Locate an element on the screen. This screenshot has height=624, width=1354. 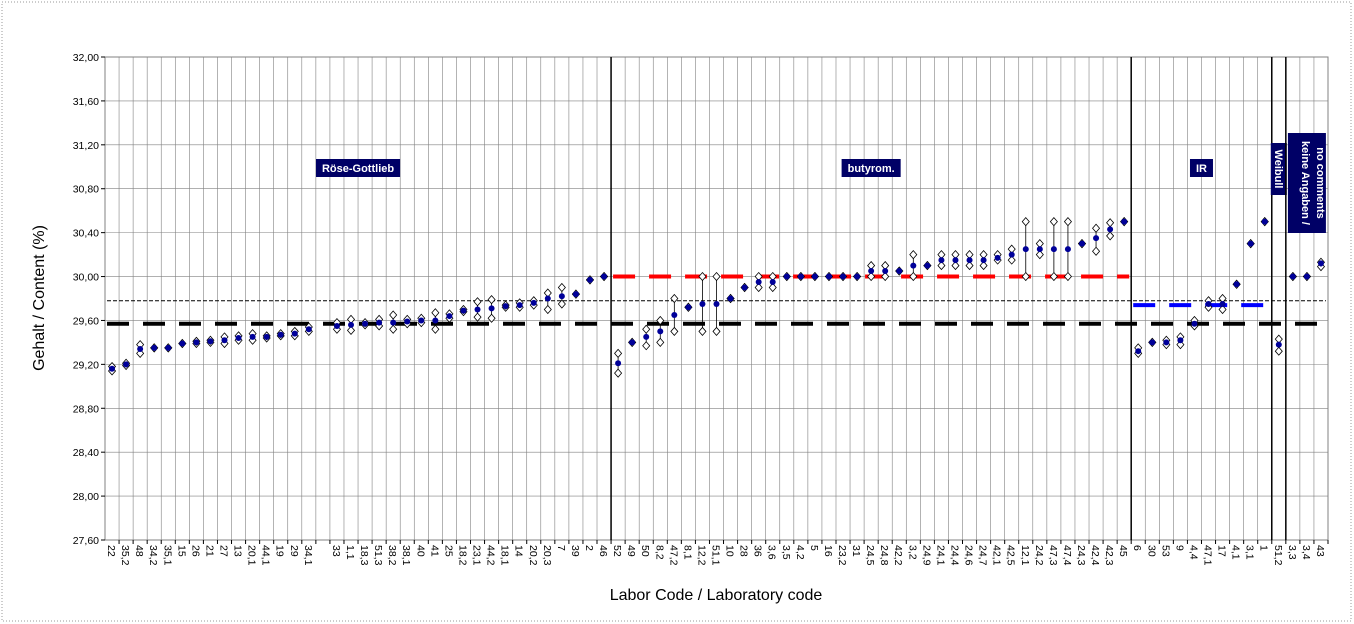
group-label: butyrom. is located at coordinates (871, 169).